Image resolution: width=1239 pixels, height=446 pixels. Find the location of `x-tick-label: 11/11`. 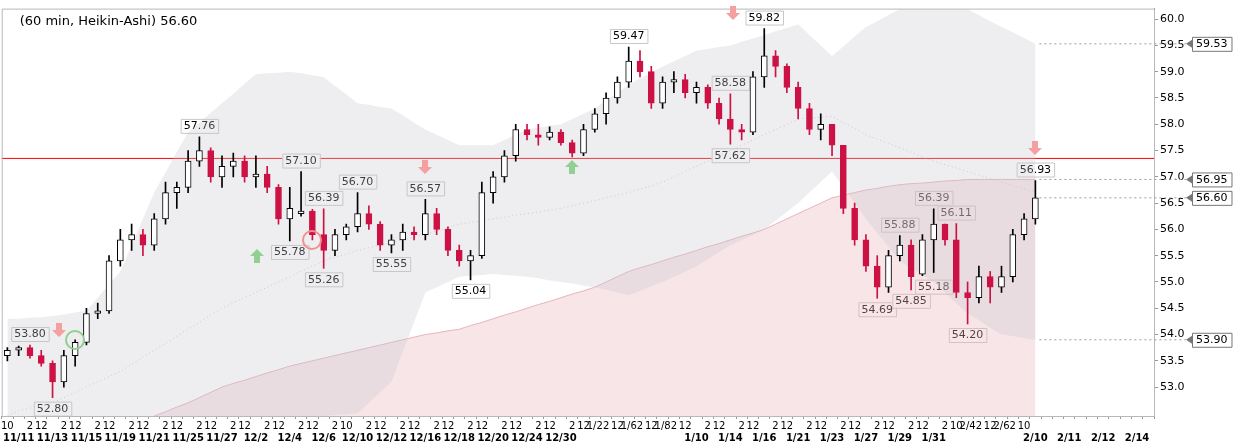

x-tick-label: 11/11 is located at coordinates (18, 438).